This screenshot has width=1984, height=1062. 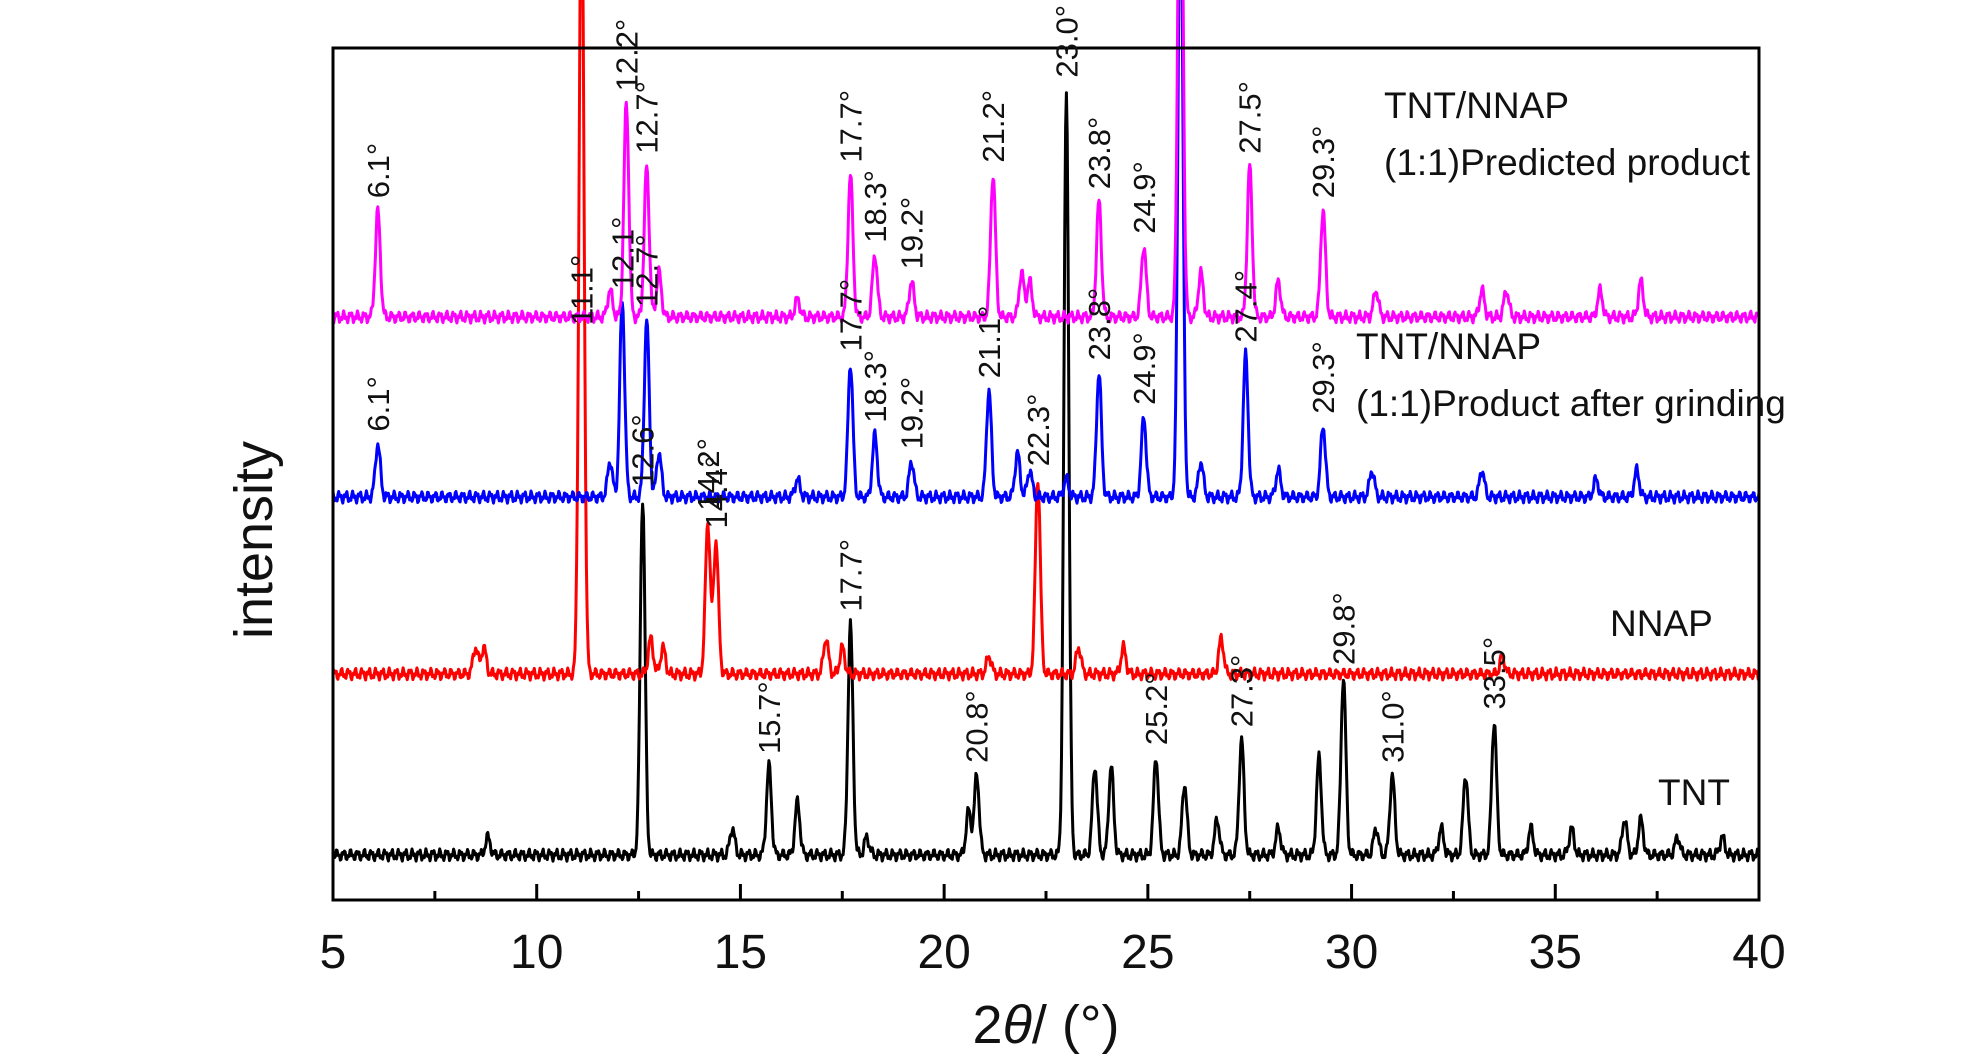 What do you see at coordinates (1156, 708) in the screenshot?
I see `peak-label: 25.2°` at bounding box center [1156, 708].